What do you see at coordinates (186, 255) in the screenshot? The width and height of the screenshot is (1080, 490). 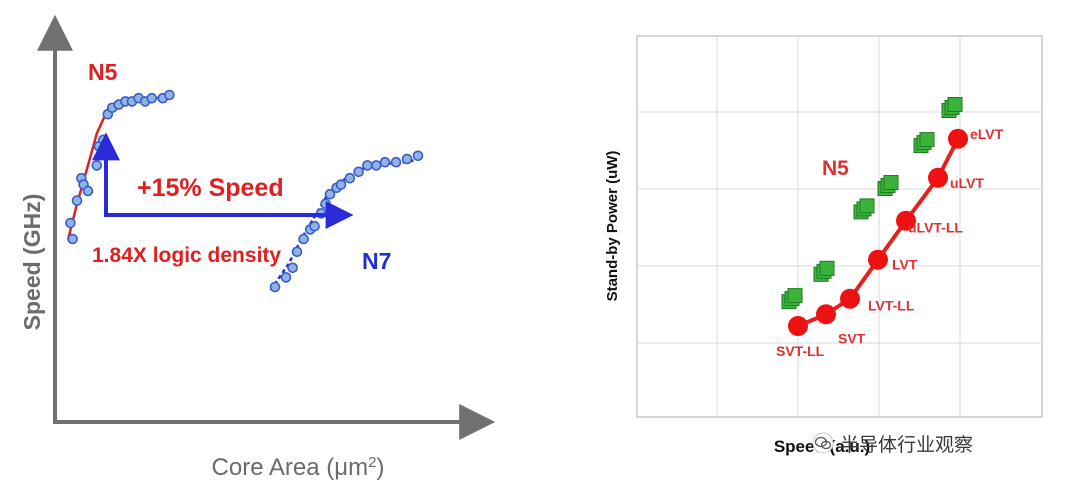 I see `density-gain-annotation: 1.84X logic density` at bounding box center [186, 255].